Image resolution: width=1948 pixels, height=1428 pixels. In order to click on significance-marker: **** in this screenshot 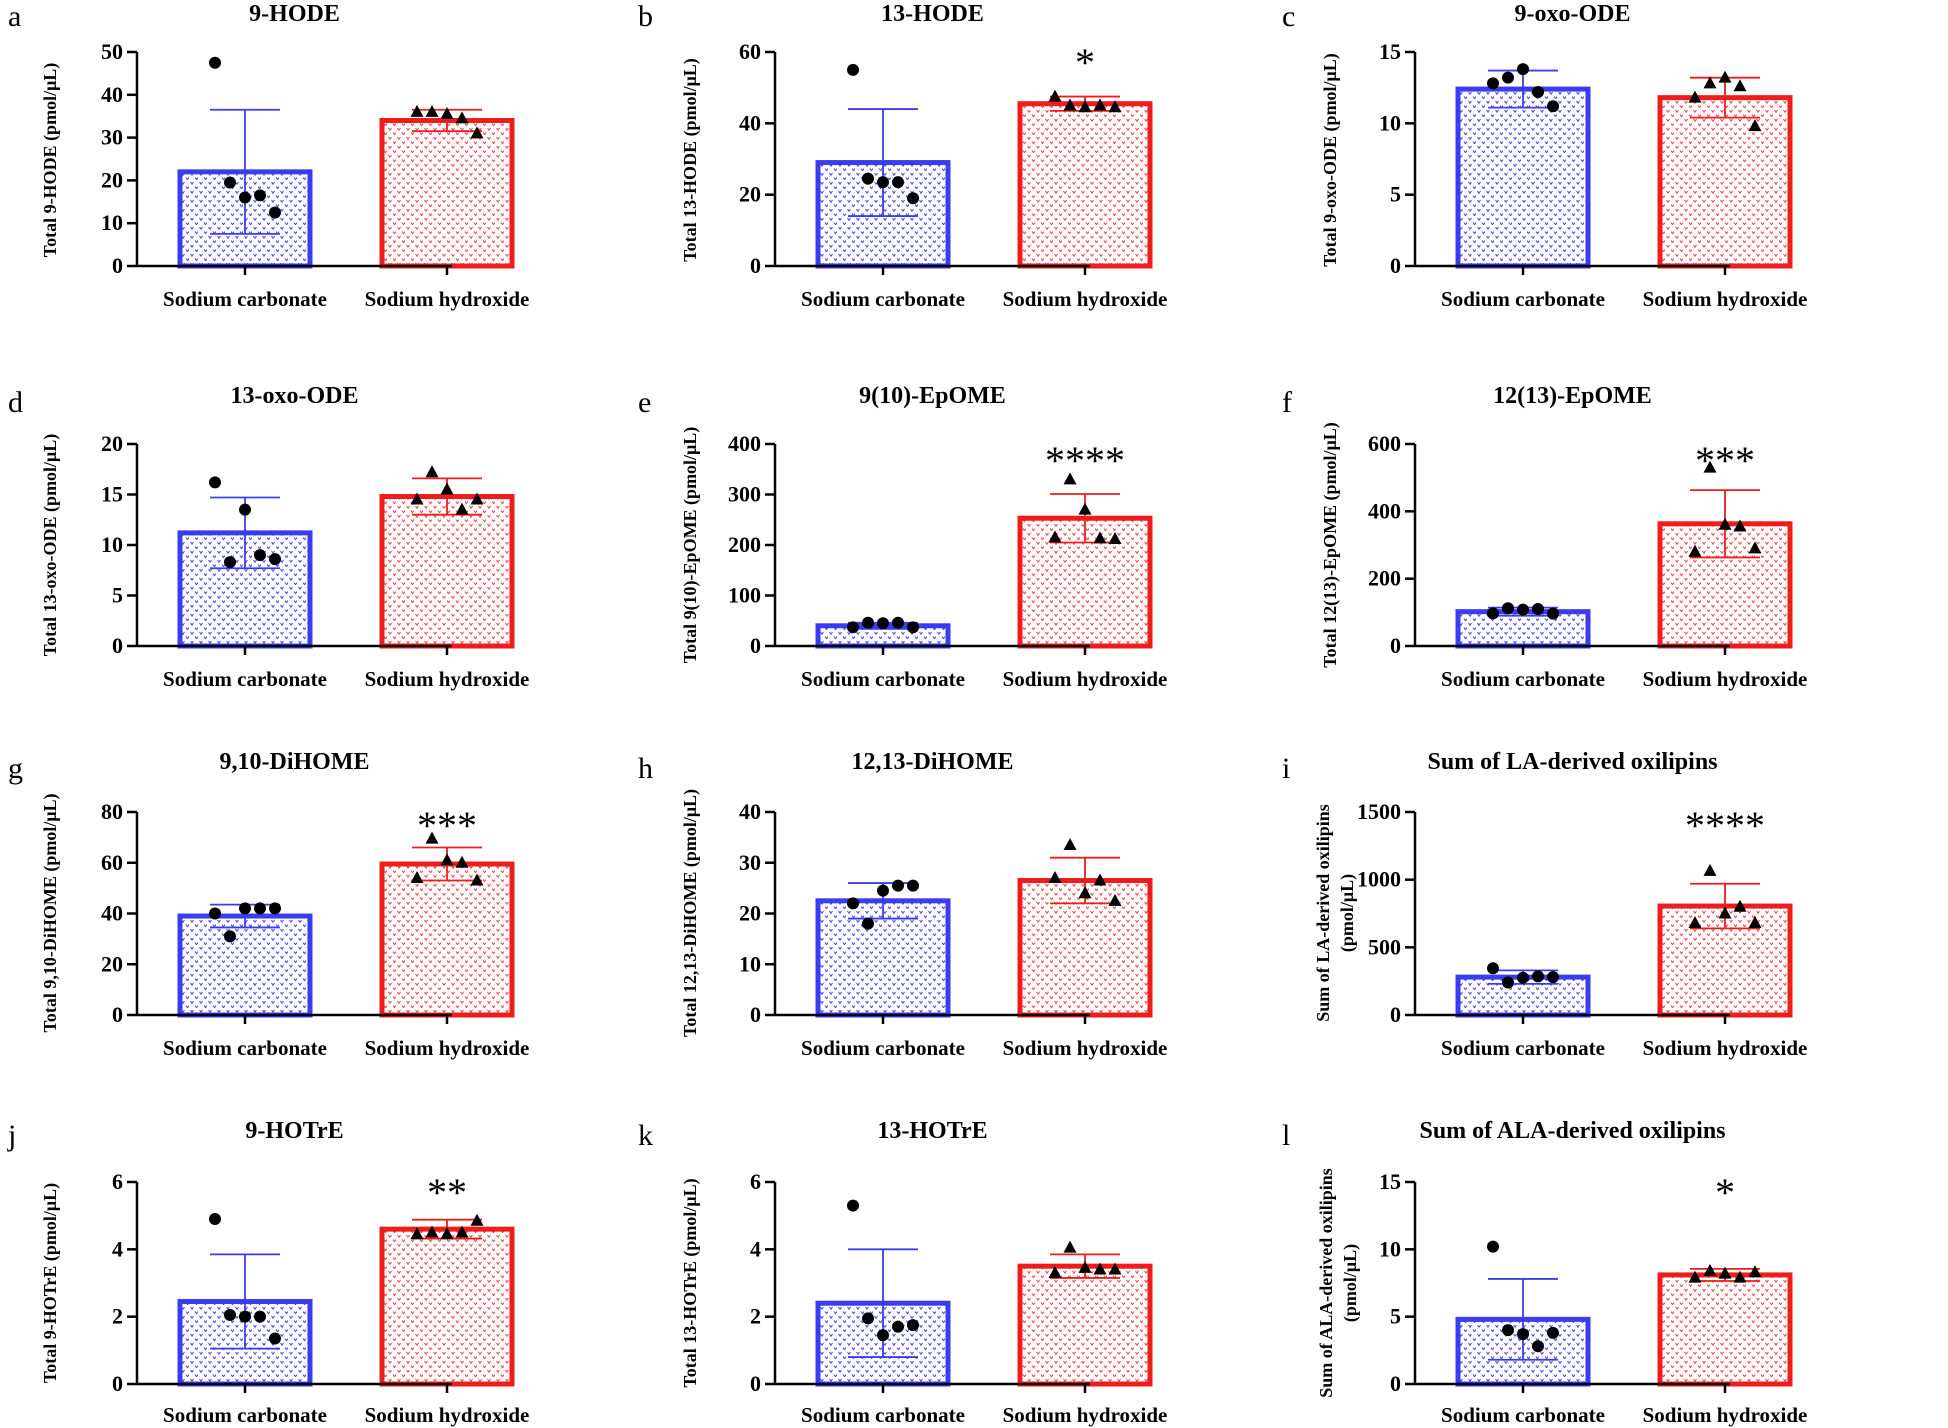, I will do `click(1085, 460)`.